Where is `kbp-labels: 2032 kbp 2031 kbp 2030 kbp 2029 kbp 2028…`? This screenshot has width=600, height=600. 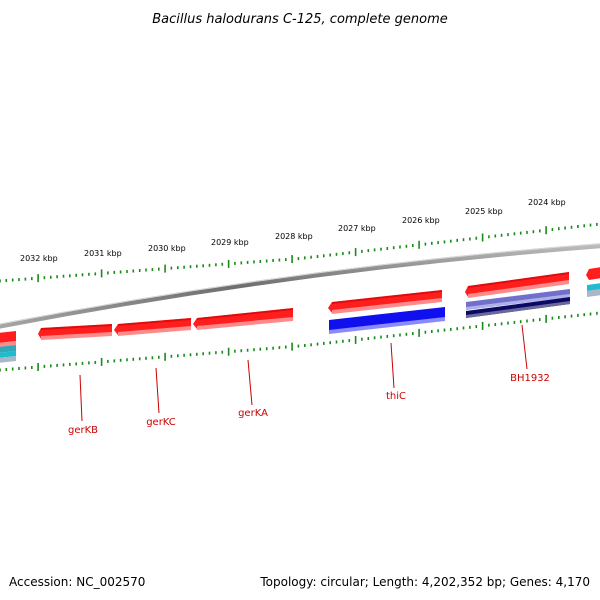 kbp-labels: 2032 kbp 2031 kbp 2030 kbp 2029 kbp 2028… is located at coordinates (293, 230).